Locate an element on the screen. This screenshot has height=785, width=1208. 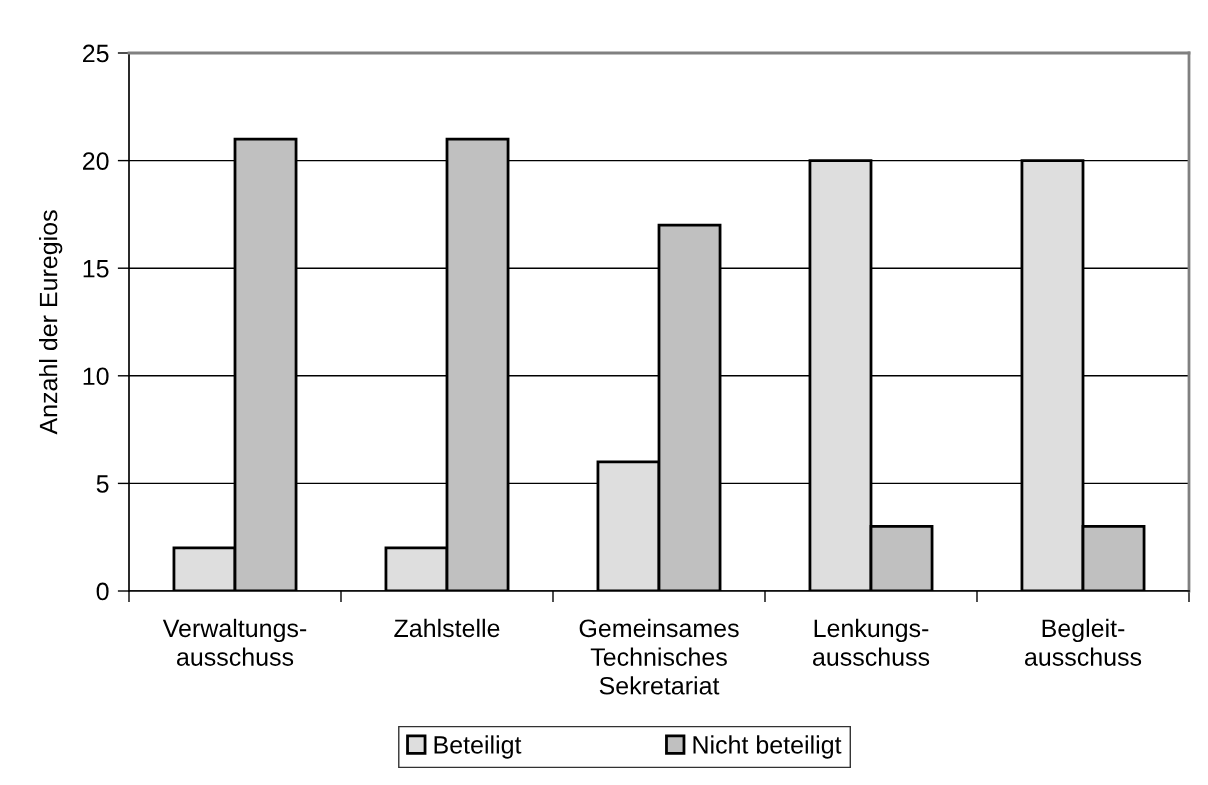
x-tick-label: Lenkungs- ausschuss is located at coordinates (871, 642).